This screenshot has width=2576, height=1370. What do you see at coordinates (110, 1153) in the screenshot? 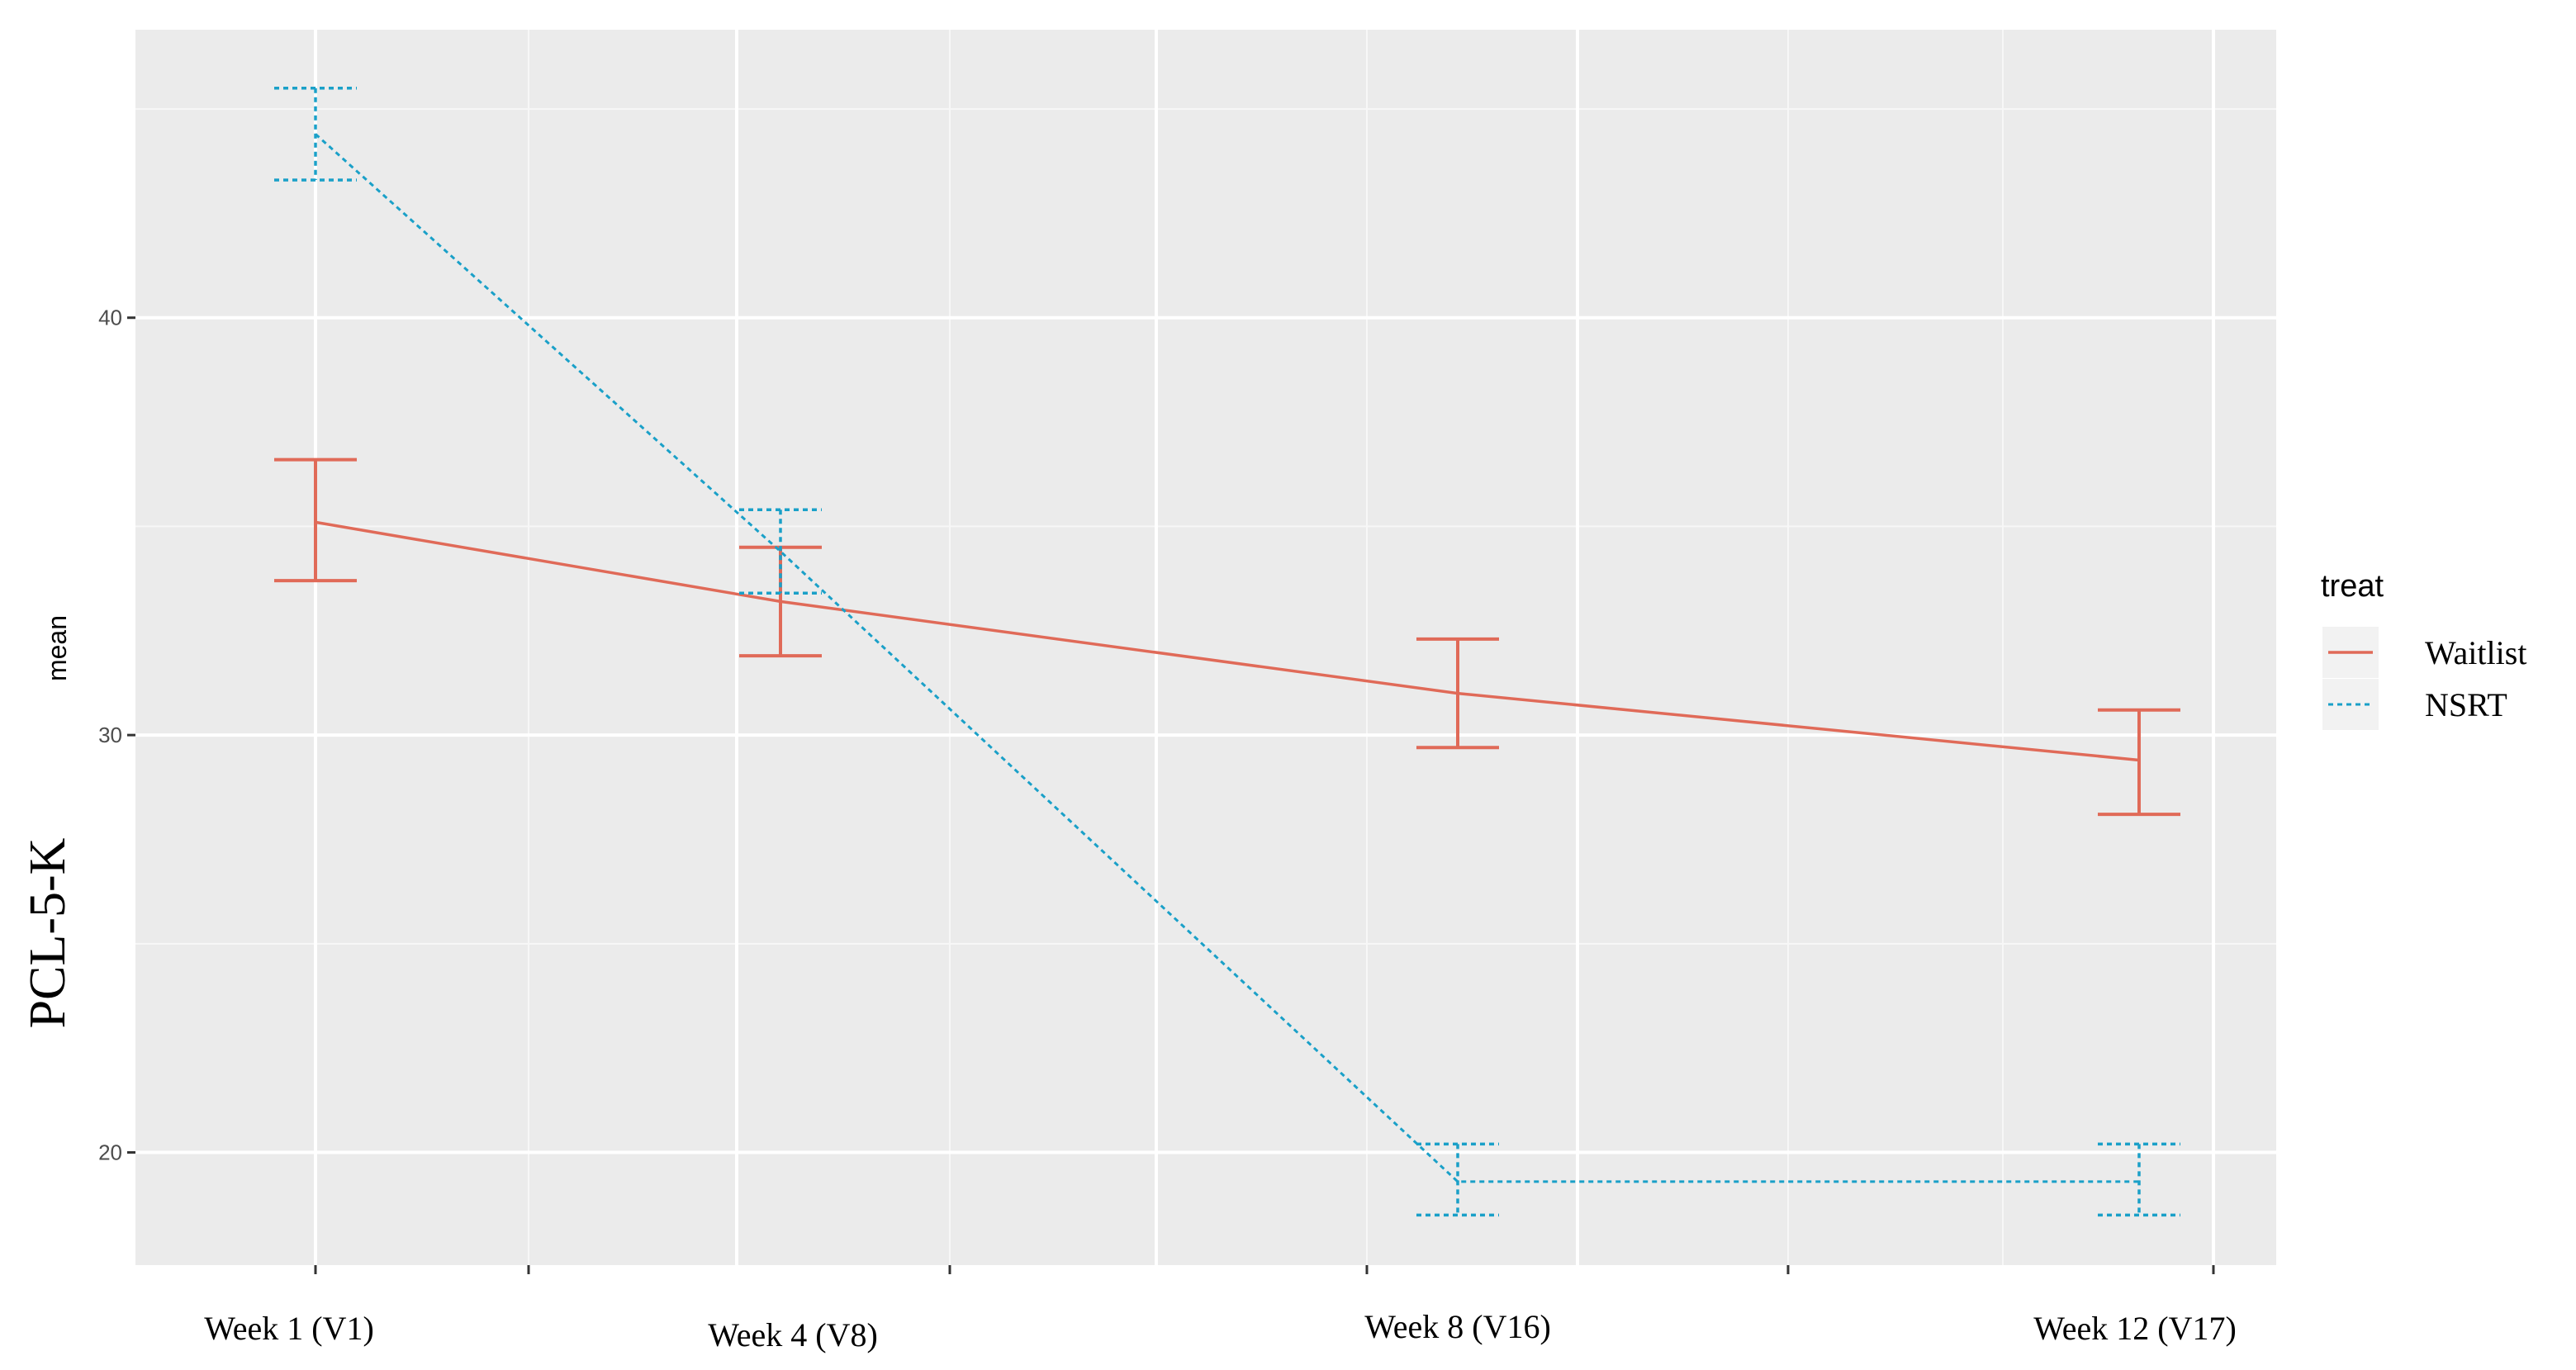
I see `y-tick-label-0: 20` at bounding box center [110, 1153].